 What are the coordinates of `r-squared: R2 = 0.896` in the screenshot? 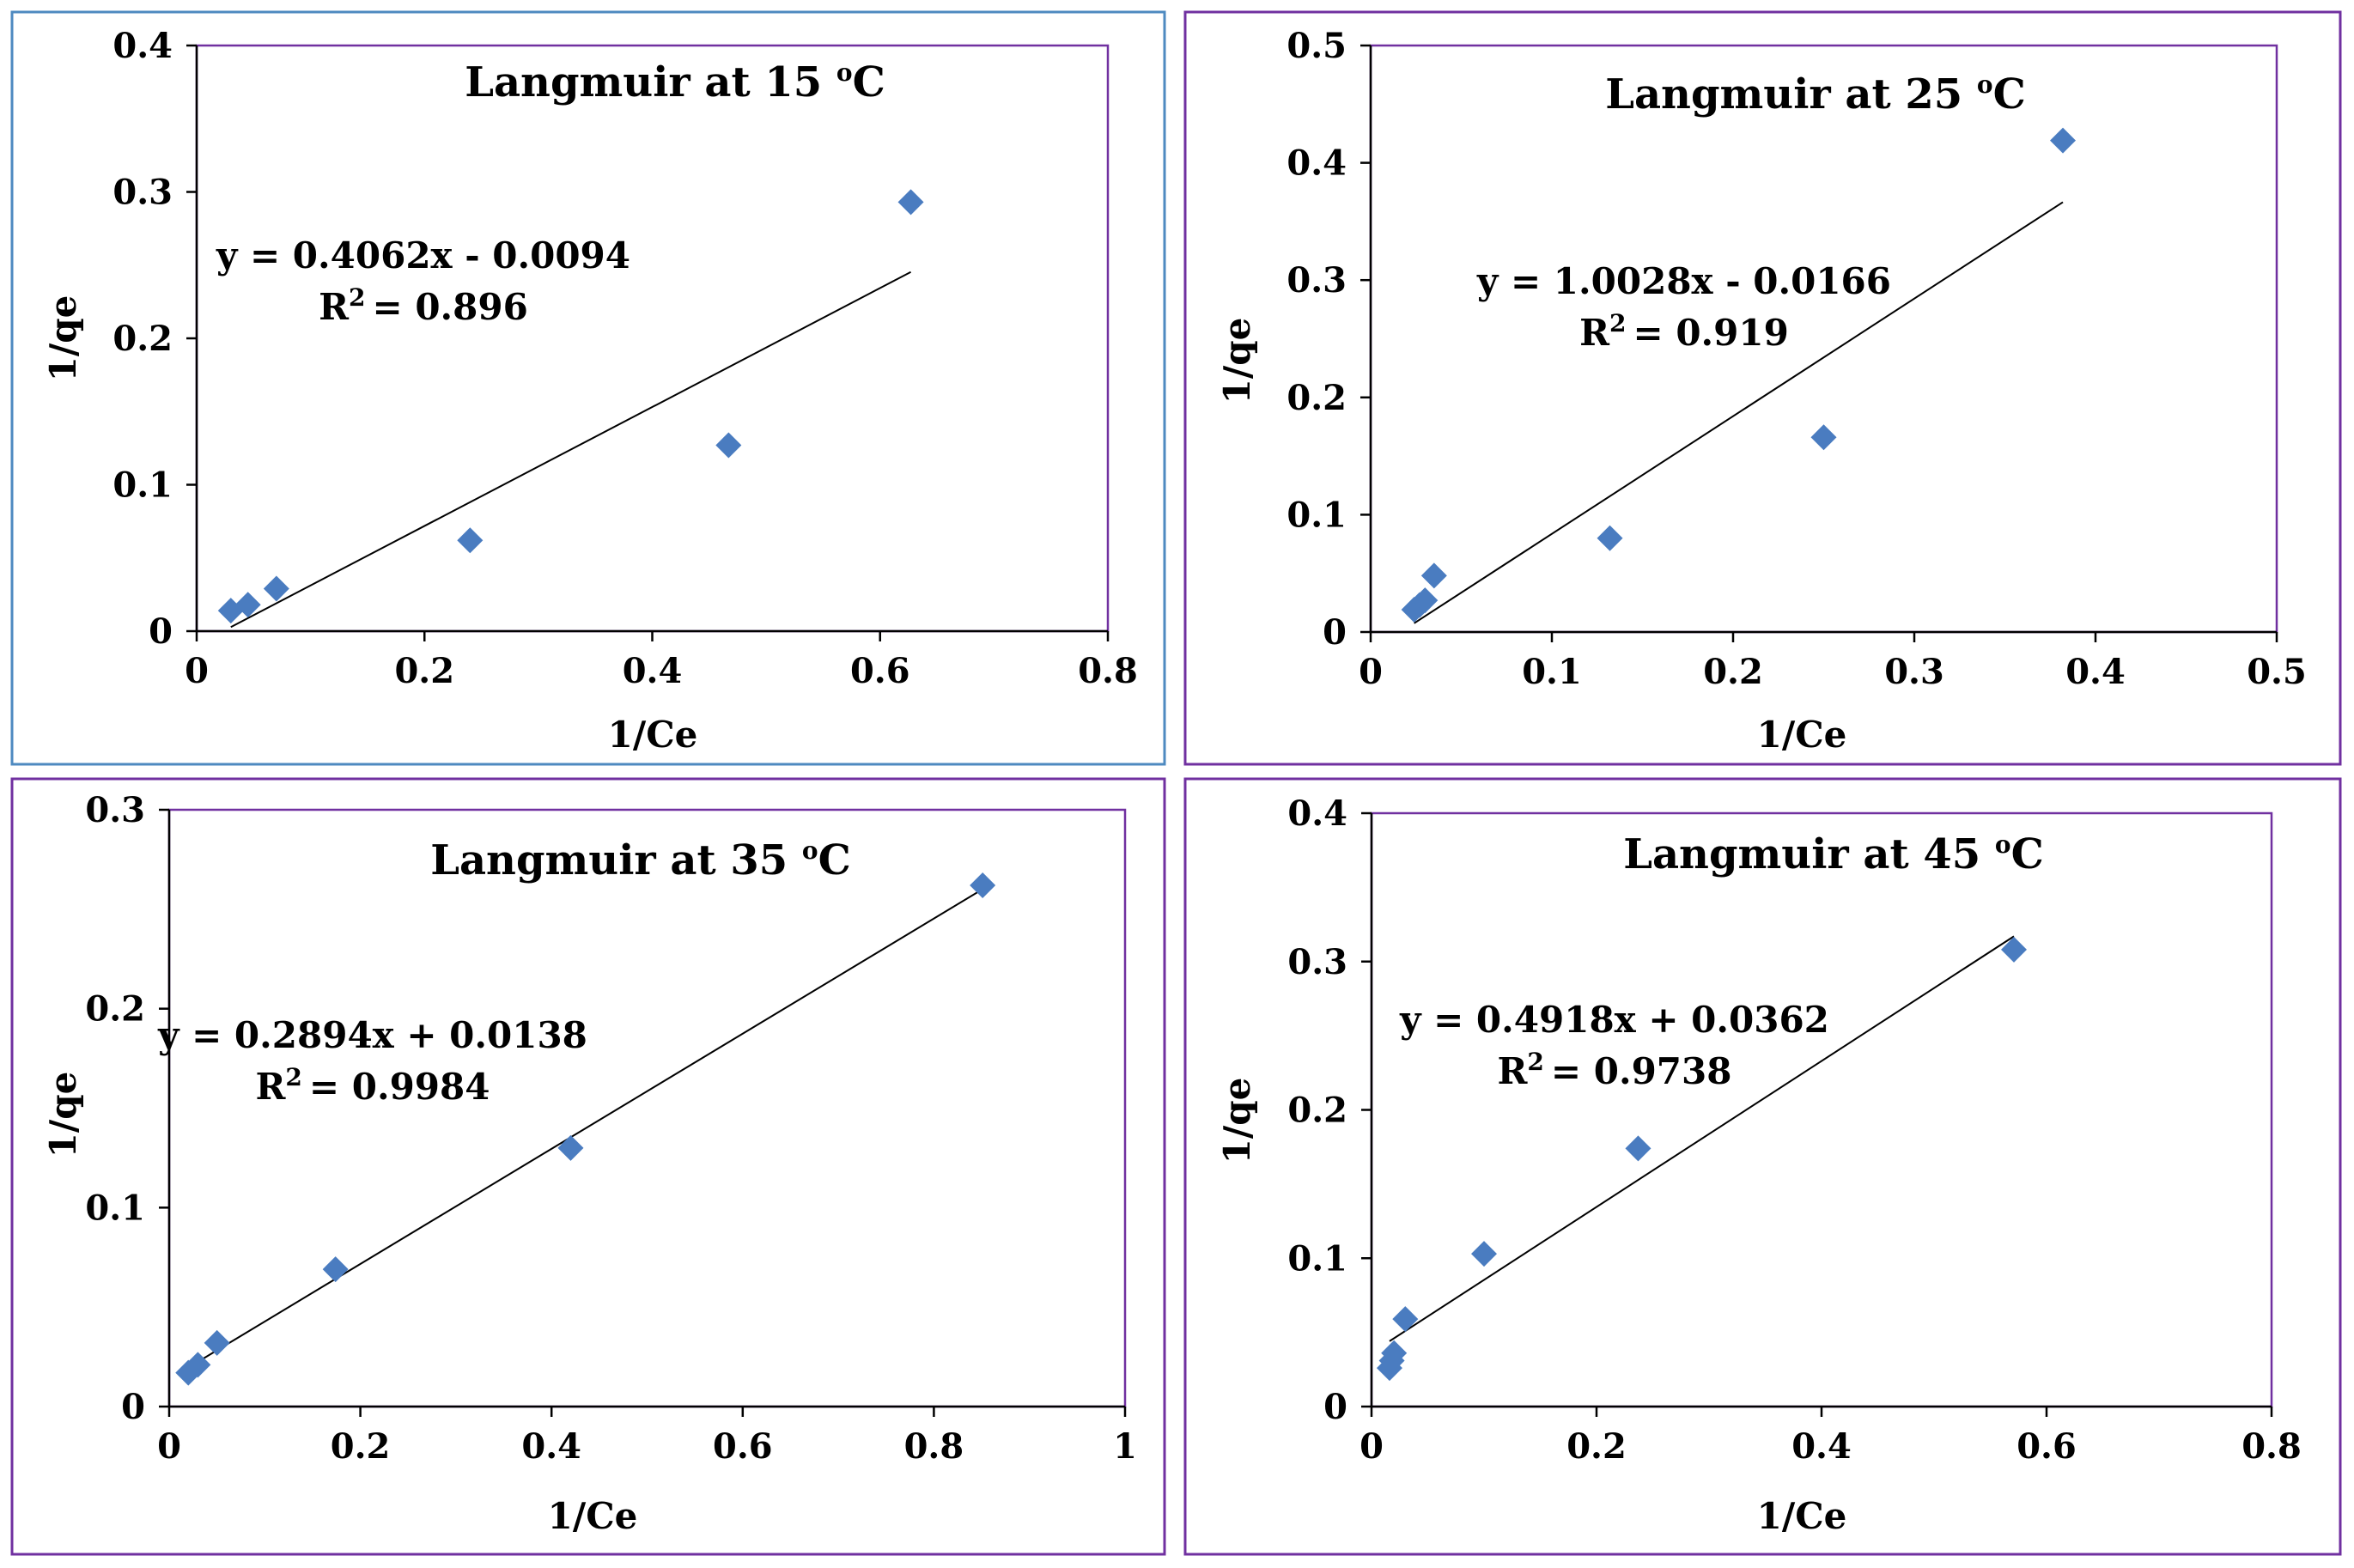 It's located at (423, 305).